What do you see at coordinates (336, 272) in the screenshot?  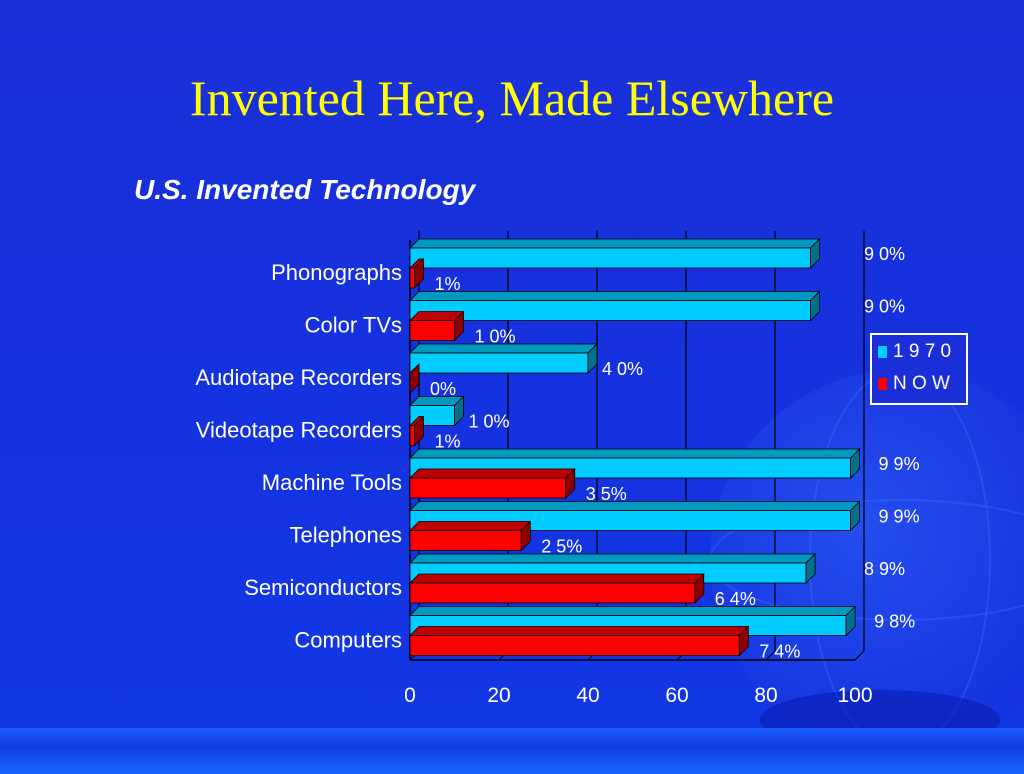 I see `category-label: Phonographs` at bounding box center [336, 272].